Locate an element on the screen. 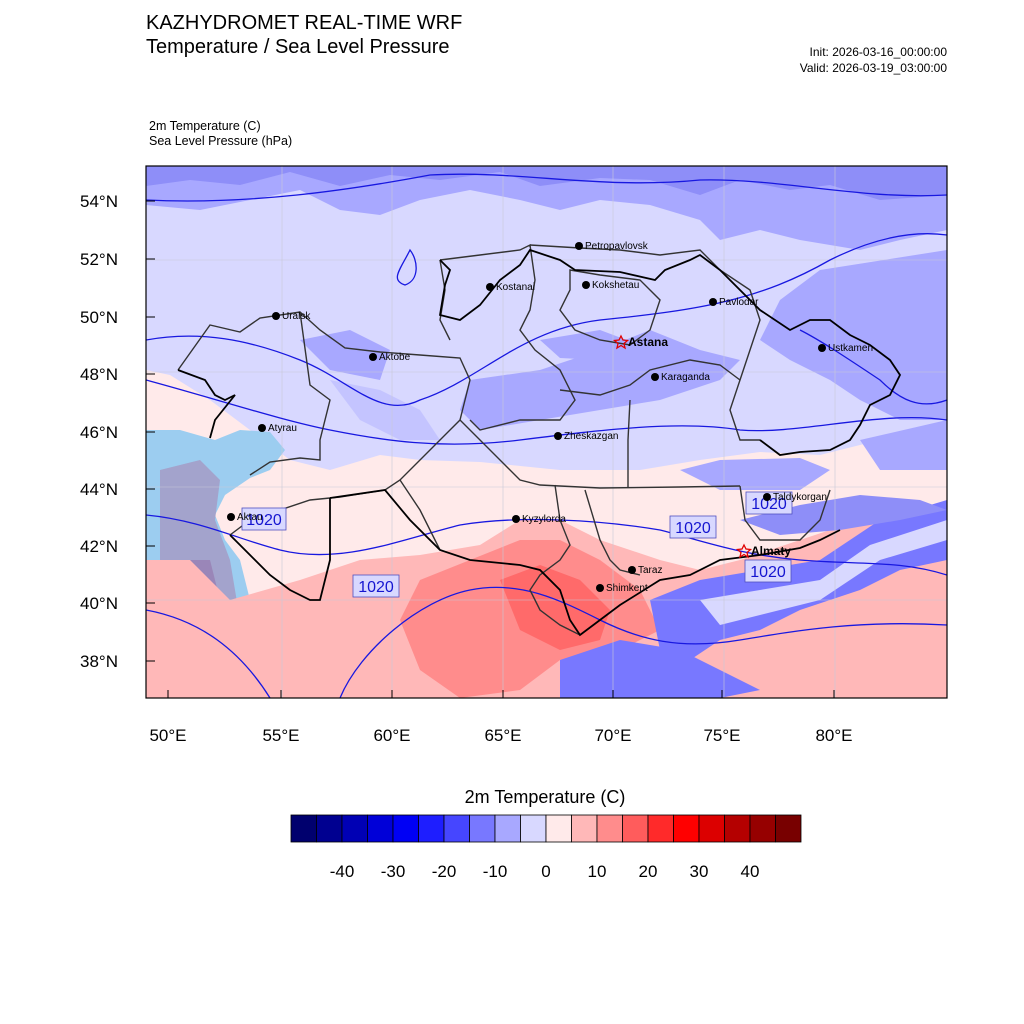 The image size is (1024, 1024). lat-tick-label: 40°N is located at coordinates (99, 603).